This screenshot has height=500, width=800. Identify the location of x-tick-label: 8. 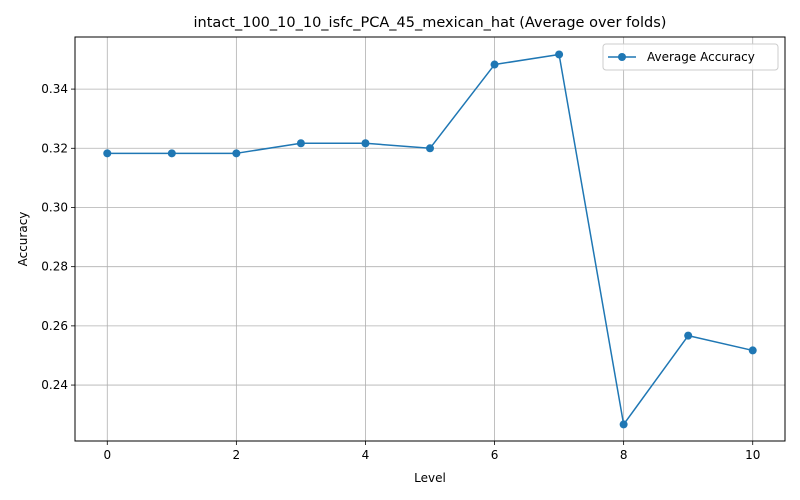
(624, 455).